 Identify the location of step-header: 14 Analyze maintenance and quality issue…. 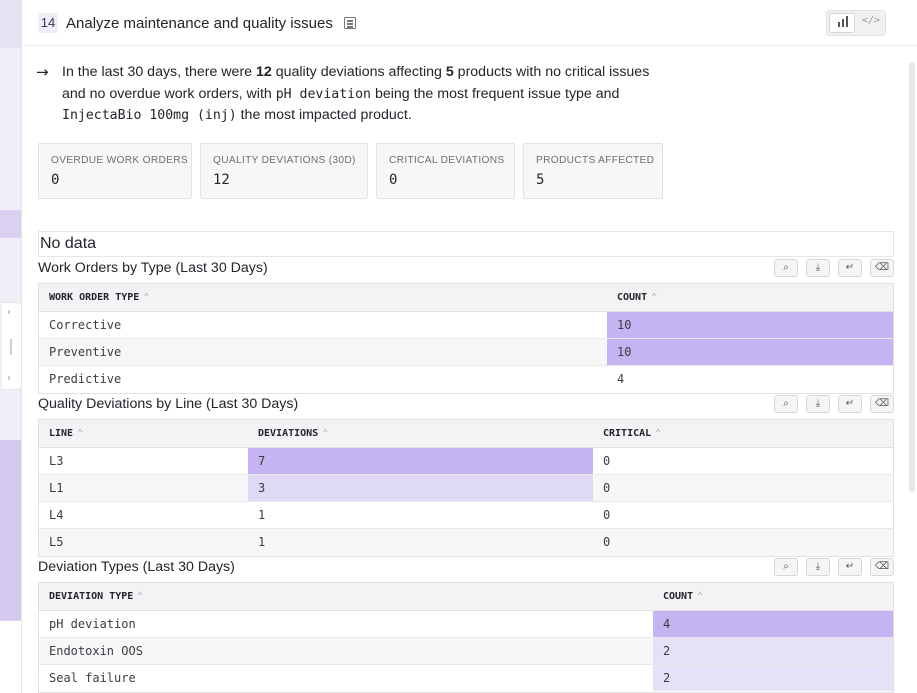
(469, 23).